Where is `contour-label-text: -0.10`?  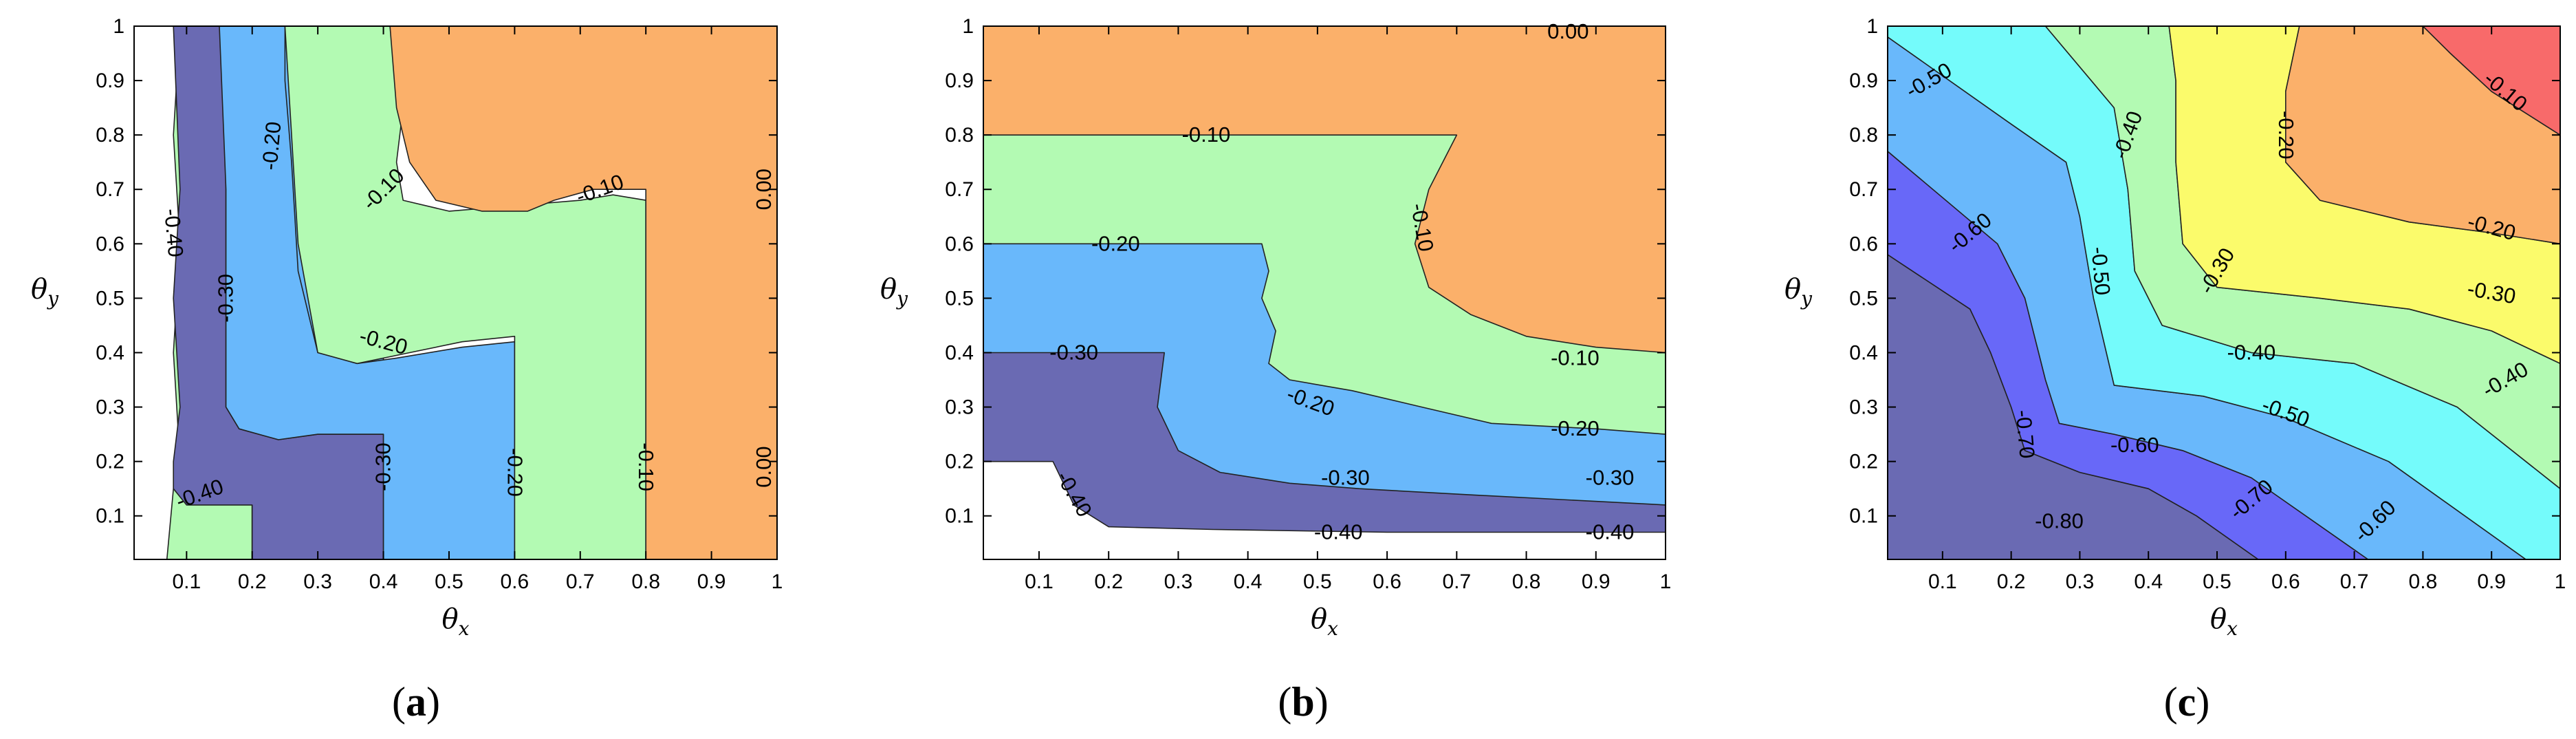
contour-label-text: -0.10 is located at coordinates (1206, 134).